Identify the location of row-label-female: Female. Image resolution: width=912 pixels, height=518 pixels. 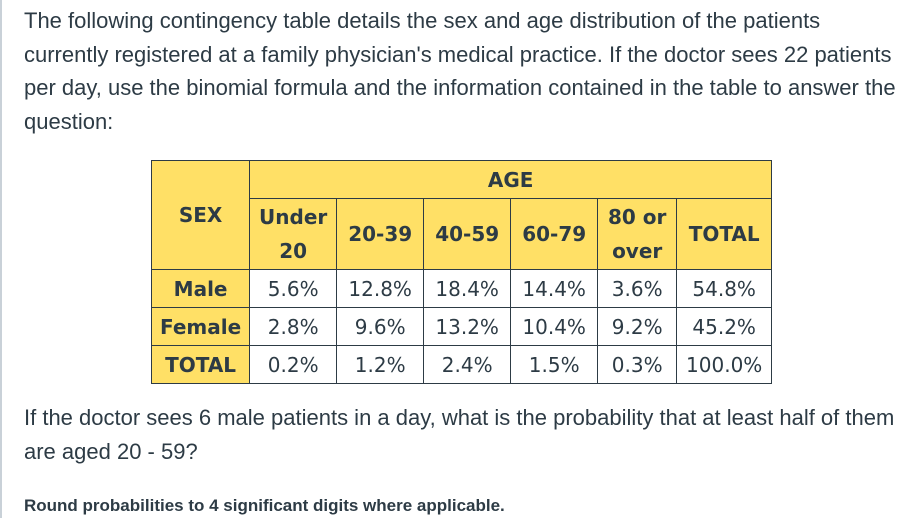
(200, 326).